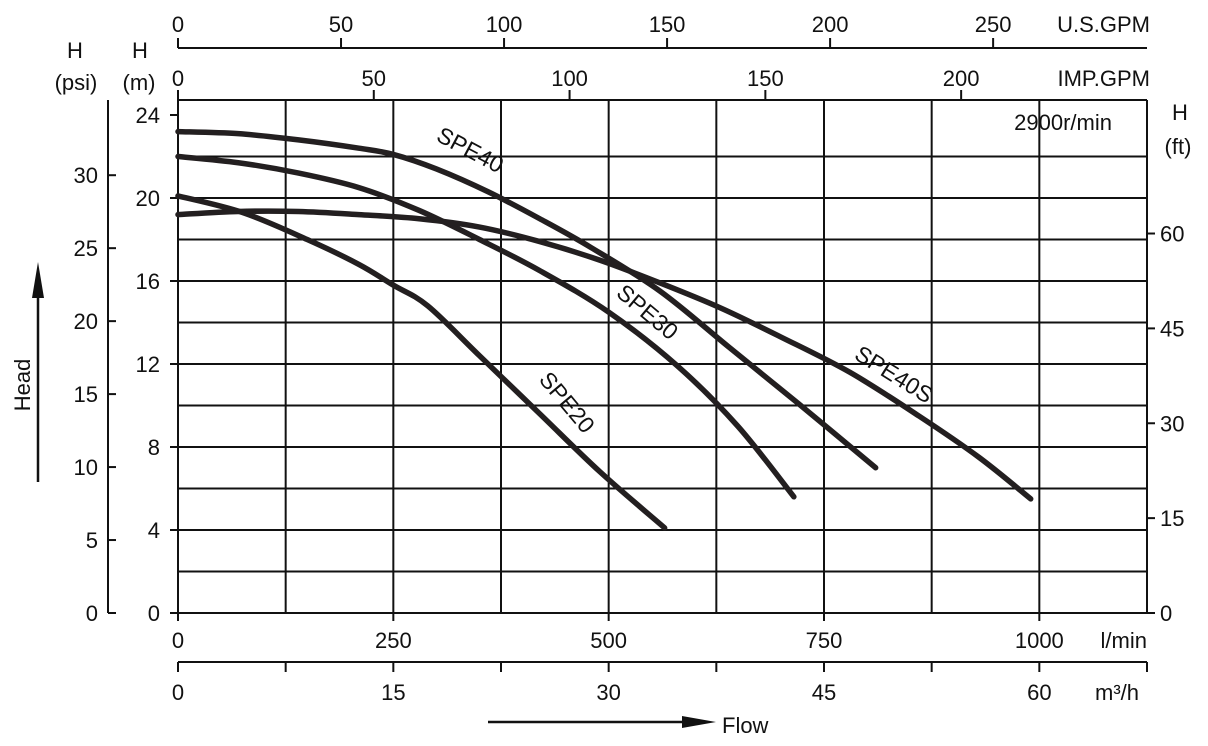 The width and height of the screenshot is (1208, 746). What do you see at coordinates (140, 50) in the screenshot?
I see `y-m-unit-h: H` at bounding box center [140, 50].